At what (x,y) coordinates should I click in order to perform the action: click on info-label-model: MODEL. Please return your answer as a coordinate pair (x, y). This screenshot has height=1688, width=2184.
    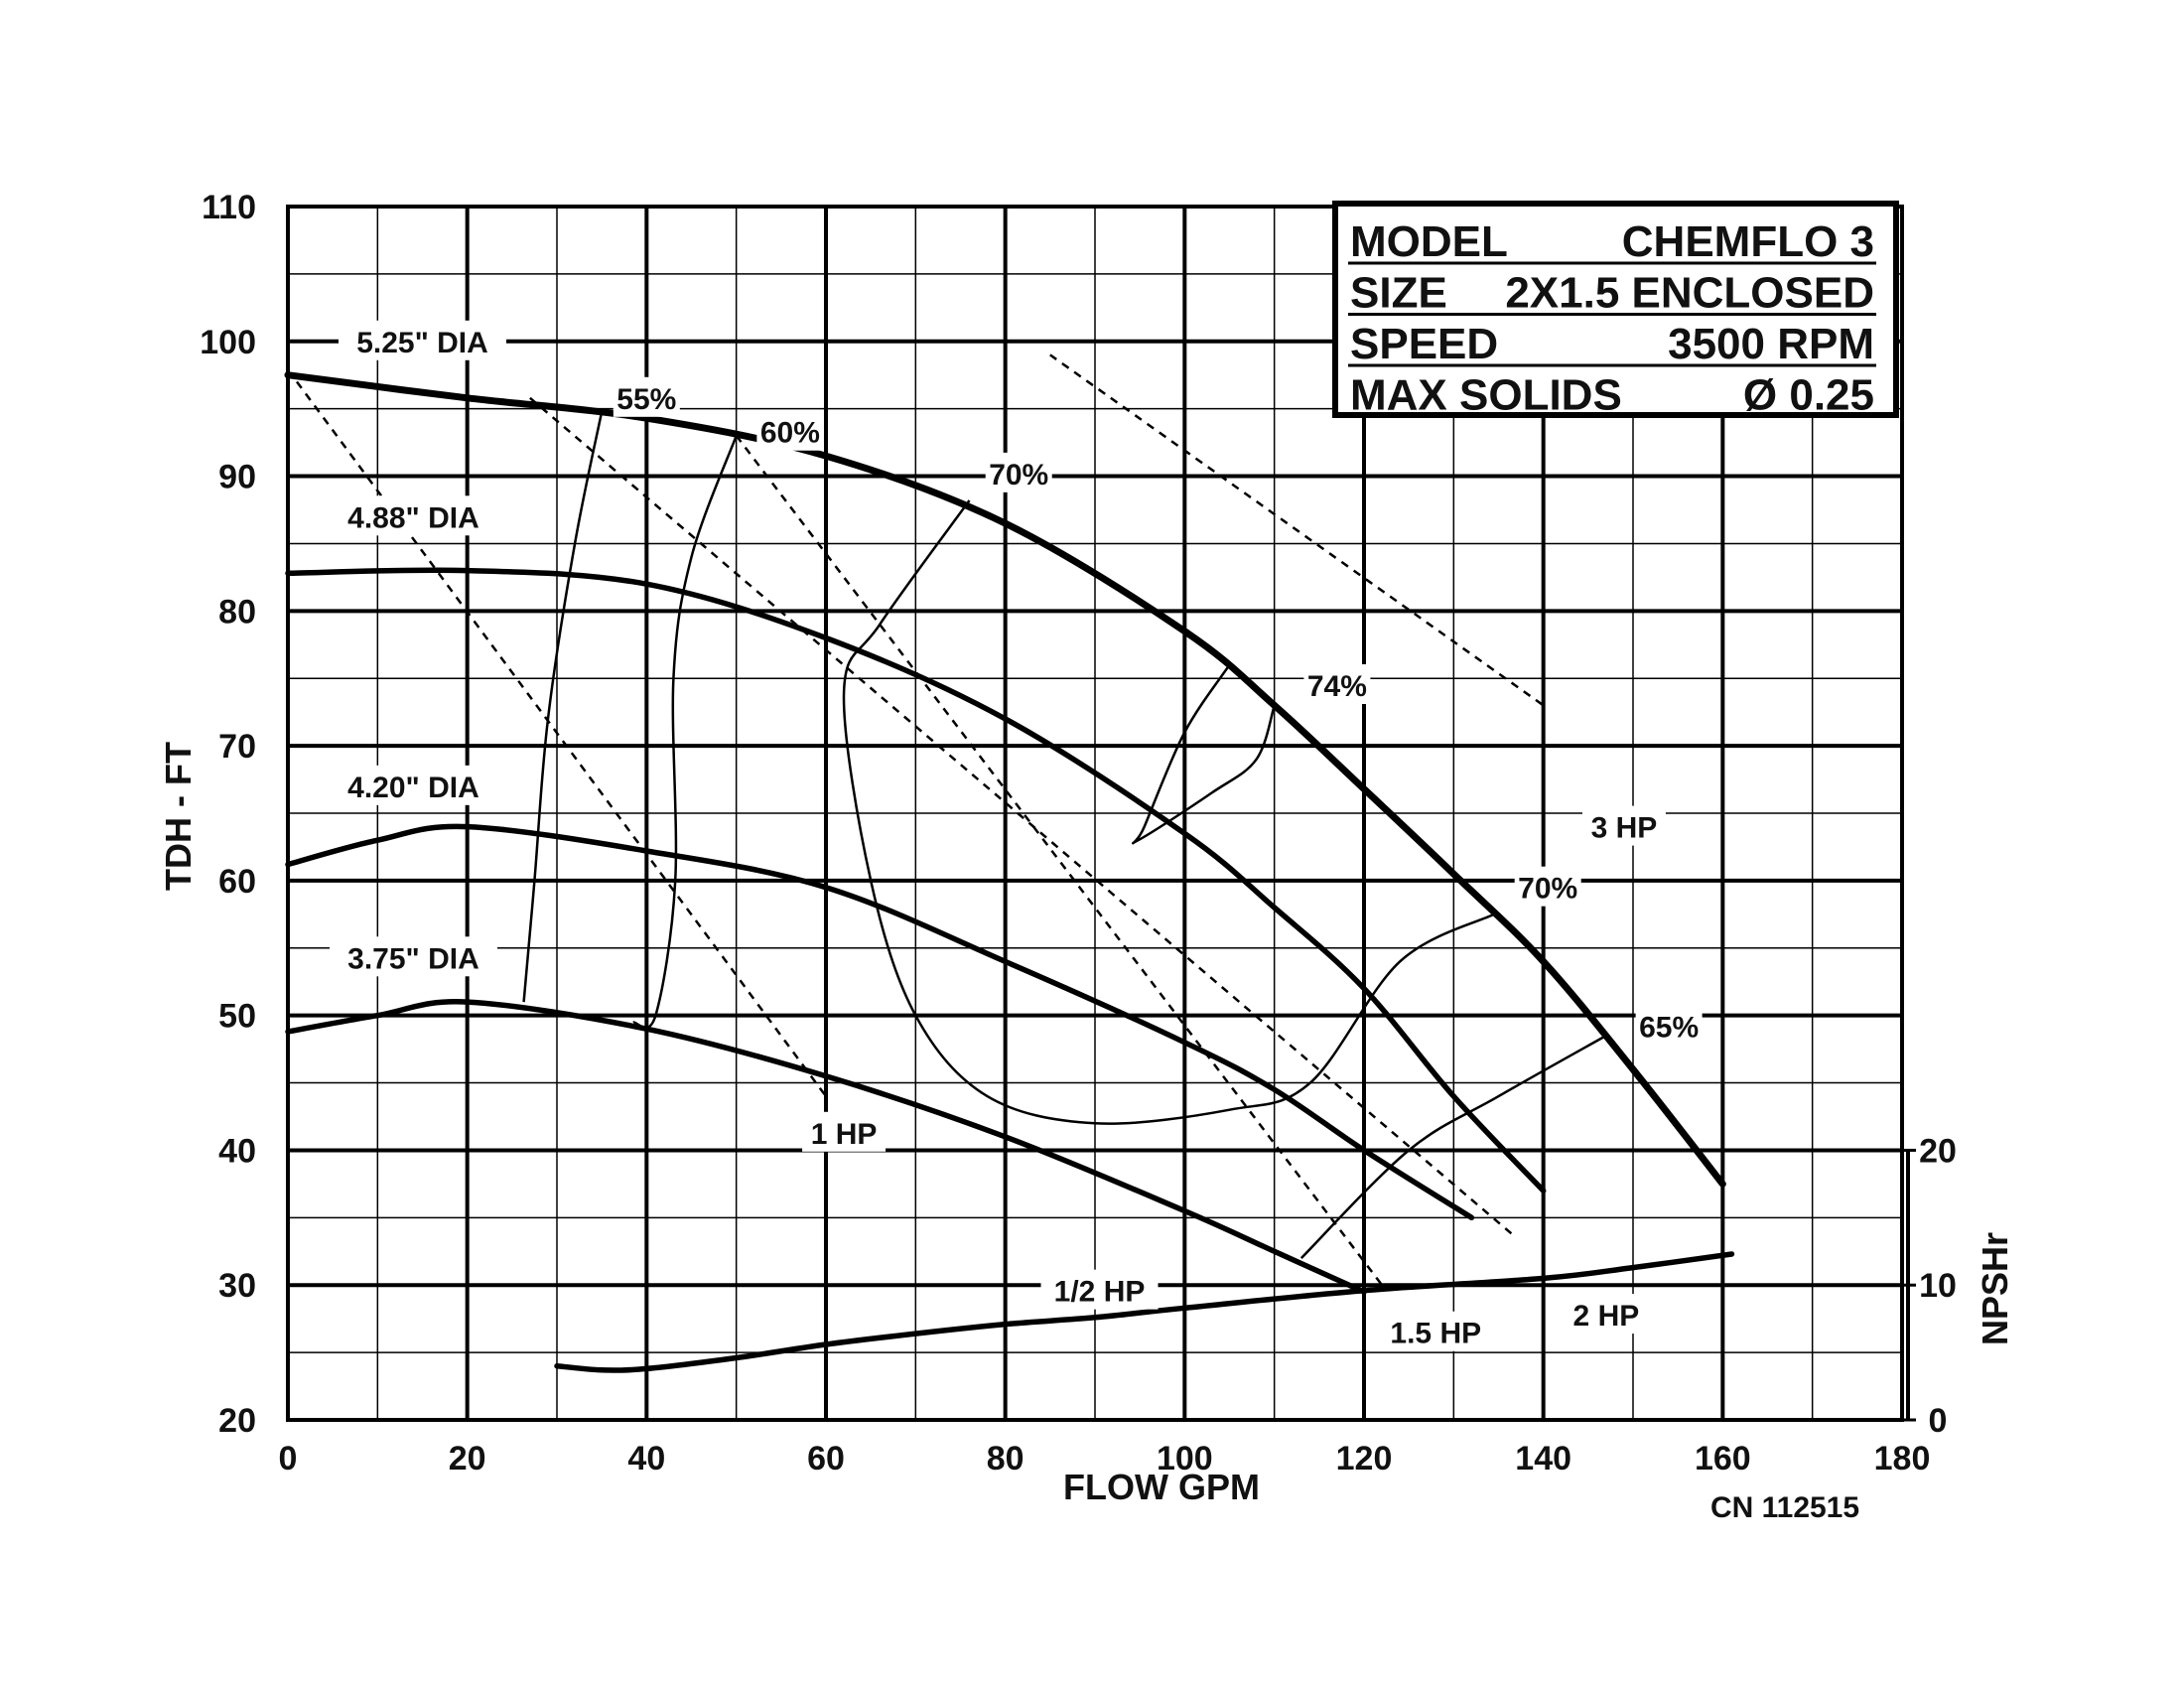
    Looking at the image, I should click on (1429, 241).